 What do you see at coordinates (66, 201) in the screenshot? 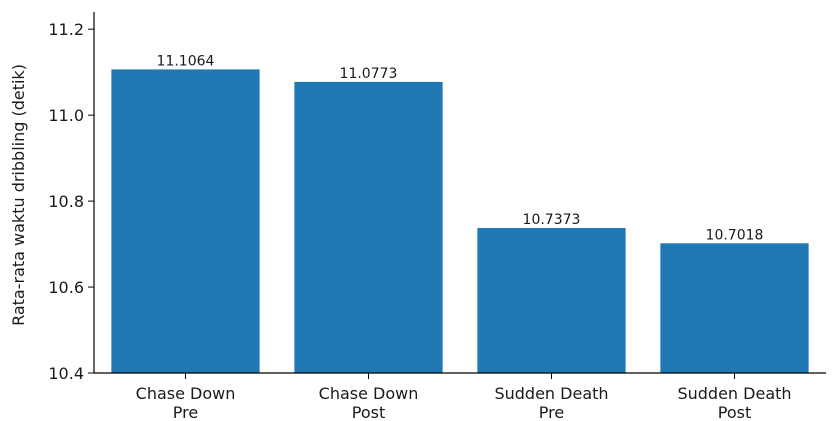
I see `y-tick-label-2: 10.8` at bounding box center [66, 201].